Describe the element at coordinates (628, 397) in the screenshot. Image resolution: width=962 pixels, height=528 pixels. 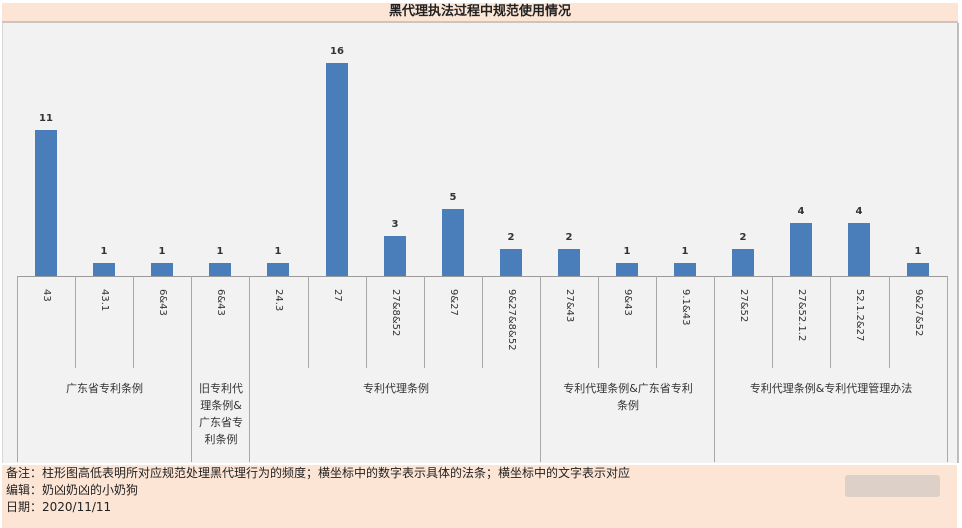
I see `group-label-agency-guangdong: 专利代理条例&广东省专利 条例` at that location.